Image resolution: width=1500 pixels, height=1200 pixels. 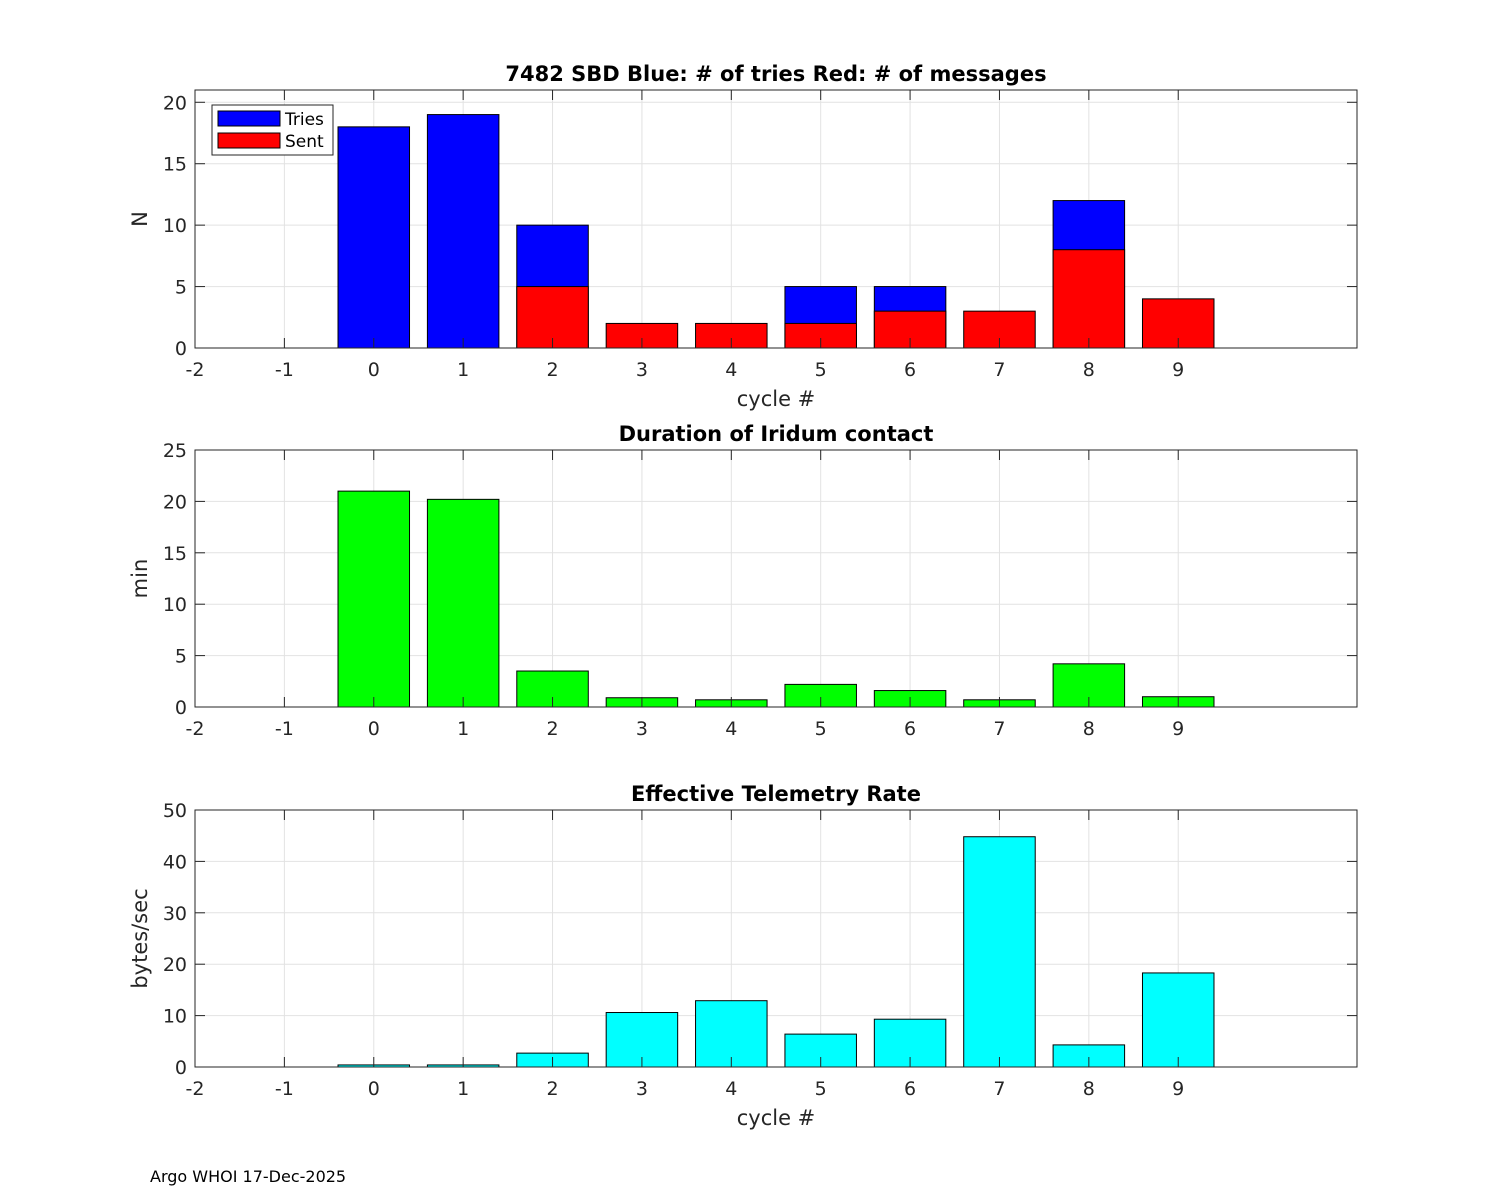 What do you see at coordinates (1178, 1089) in the screenshot?
I see `panel3-xtick-label: 9` at bounding box center [1178, 1089].